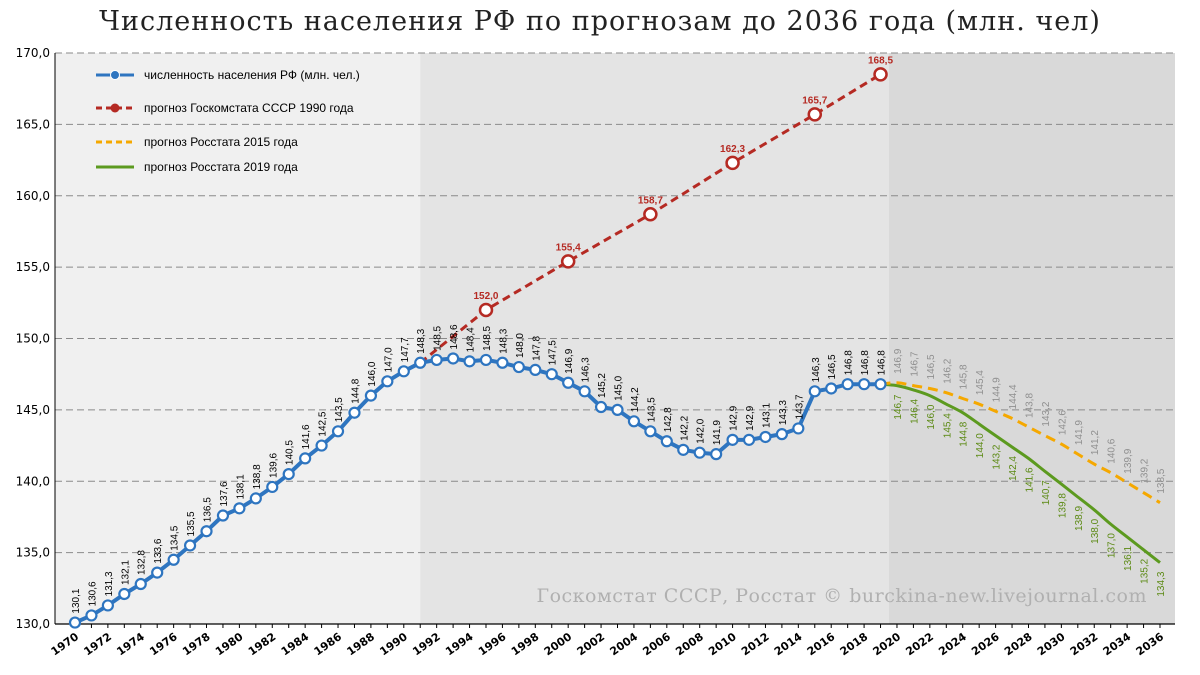 Image resolution: width=1200 pixels, height=675 pixels. I want to click on x-tick-label: 1992, so click(426, 644).